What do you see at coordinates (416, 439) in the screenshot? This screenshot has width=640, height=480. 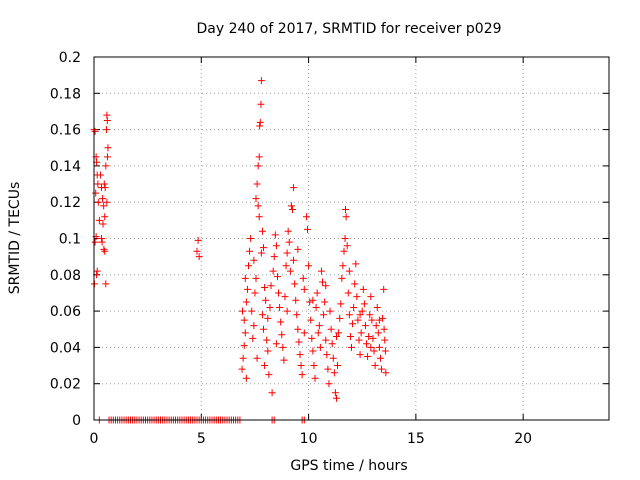 I see `x-tick-label: 15` at bounding box center [416, 439].